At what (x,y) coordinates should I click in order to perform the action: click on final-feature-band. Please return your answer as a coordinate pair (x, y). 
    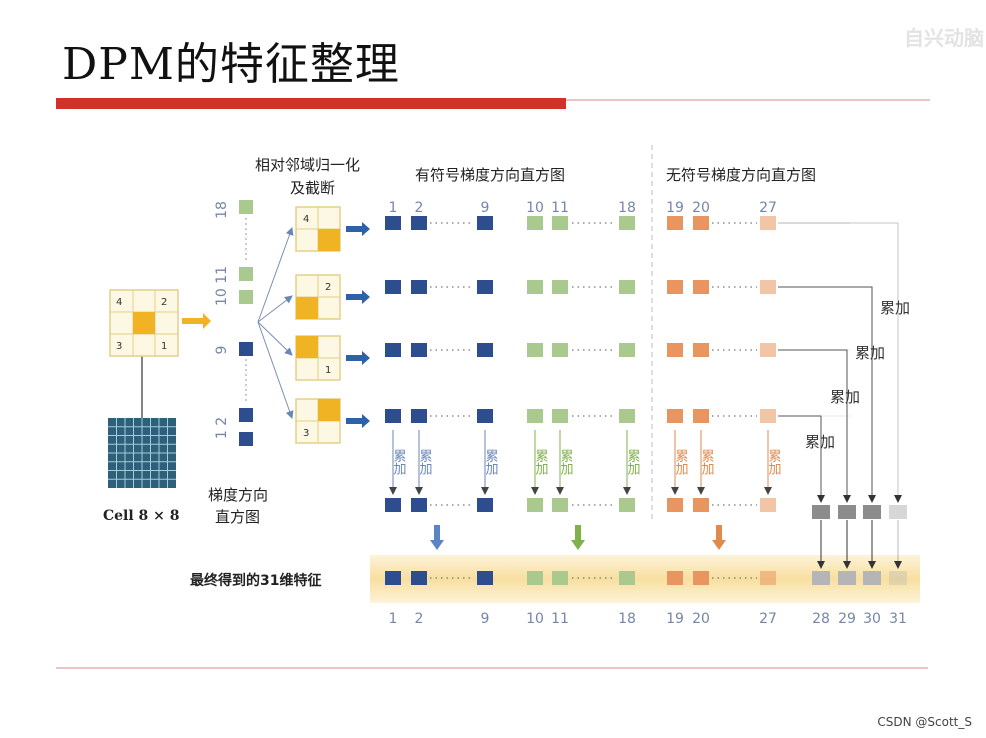
    Looking at the image, I should click on (645, 579).